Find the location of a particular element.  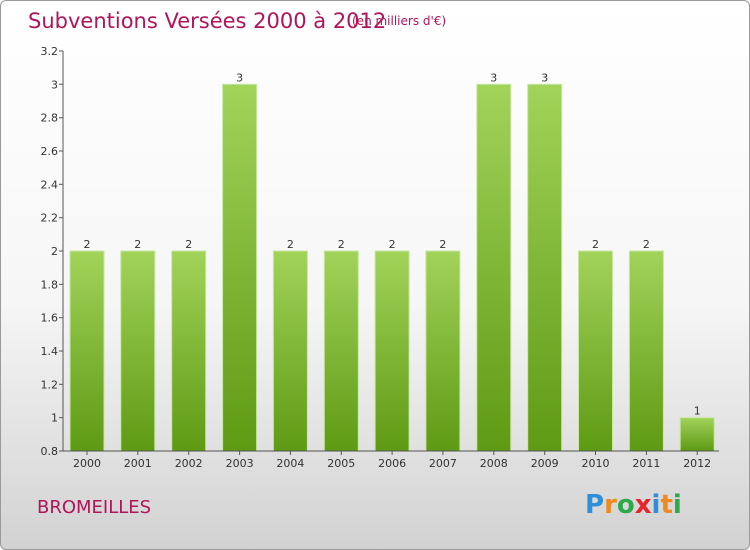

bar-2004 is located at coordinates (290, 351).